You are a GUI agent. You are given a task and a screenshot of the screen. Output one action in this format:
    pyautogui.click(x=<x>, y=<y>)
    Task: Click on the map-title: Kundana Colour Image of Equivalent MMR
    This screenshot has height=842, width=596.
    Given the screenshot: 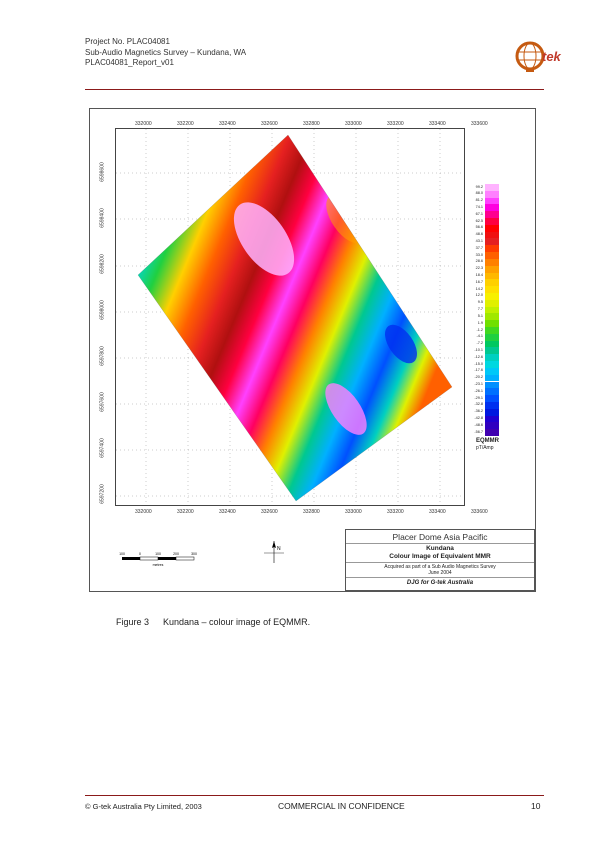 What is the action you would take?
    pyautogui.click(x=440, y=553)
    